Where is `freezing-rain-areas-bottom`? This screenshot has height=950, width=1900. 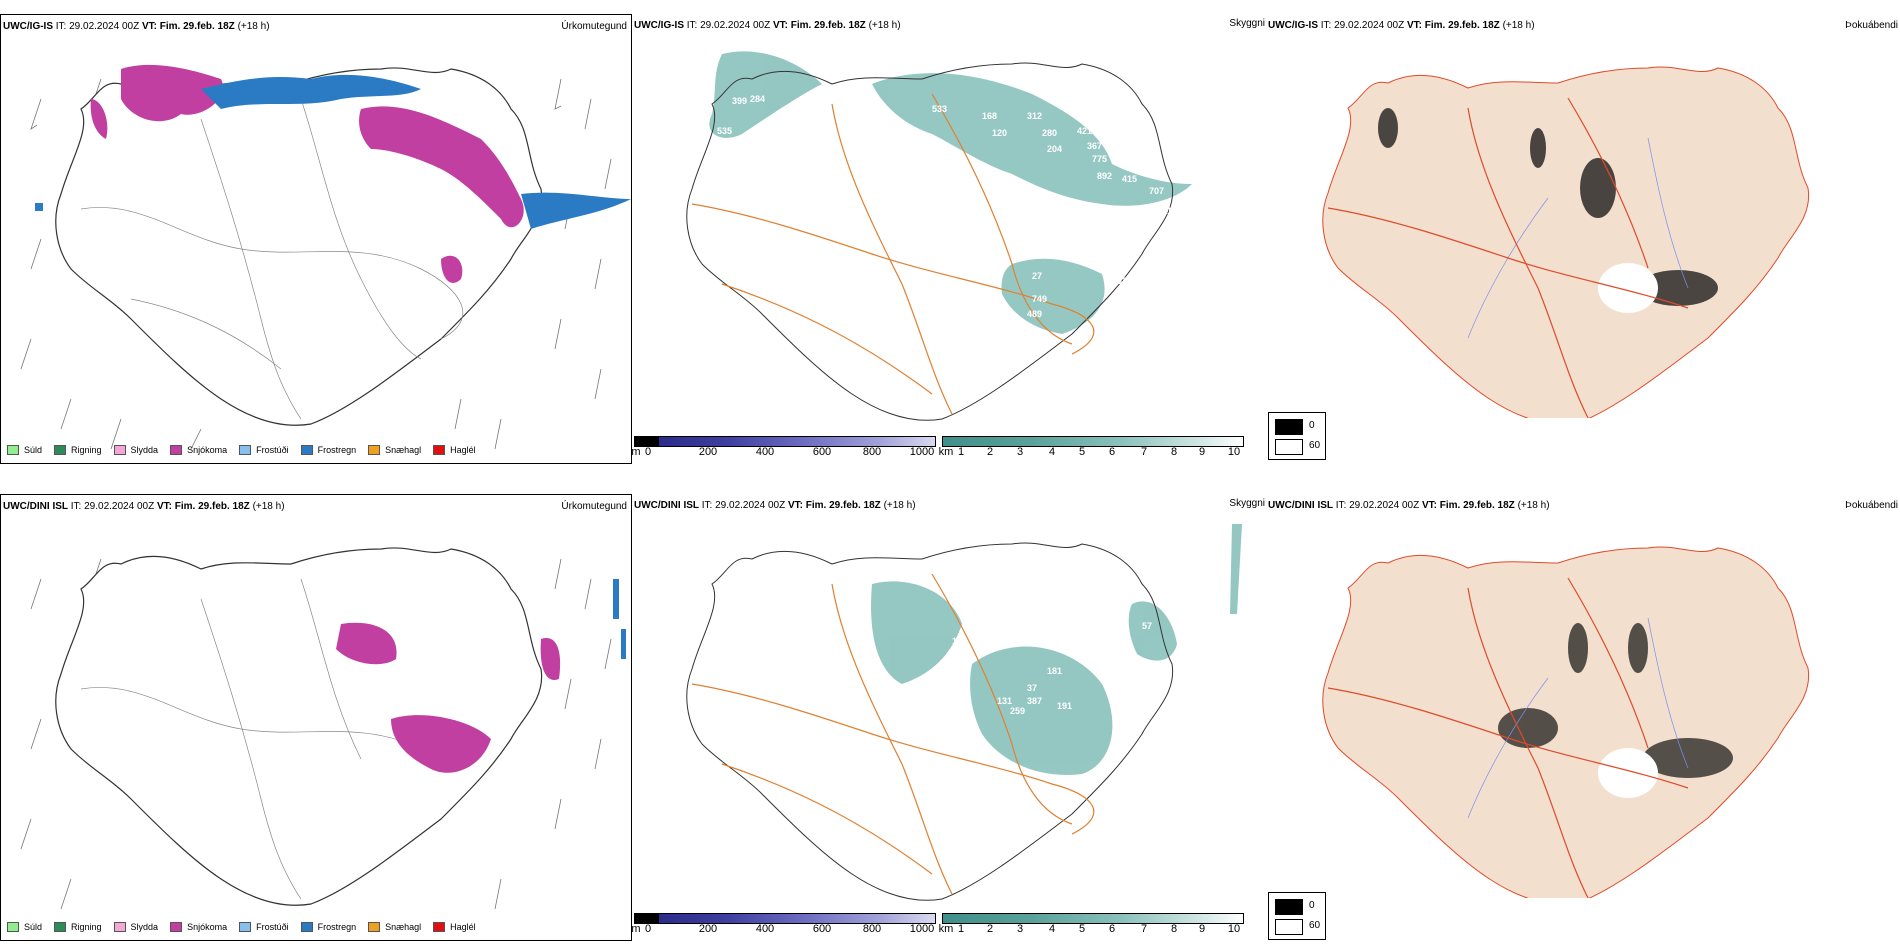 freezing-rain-areas-bottom is located at coordinates (619, 619).